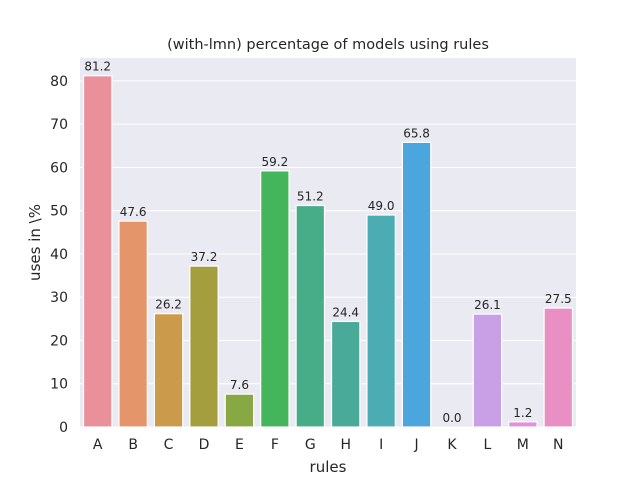 The image size is (640, 480). I want to click on bar-value-label: 81.2, so click(97, 67).